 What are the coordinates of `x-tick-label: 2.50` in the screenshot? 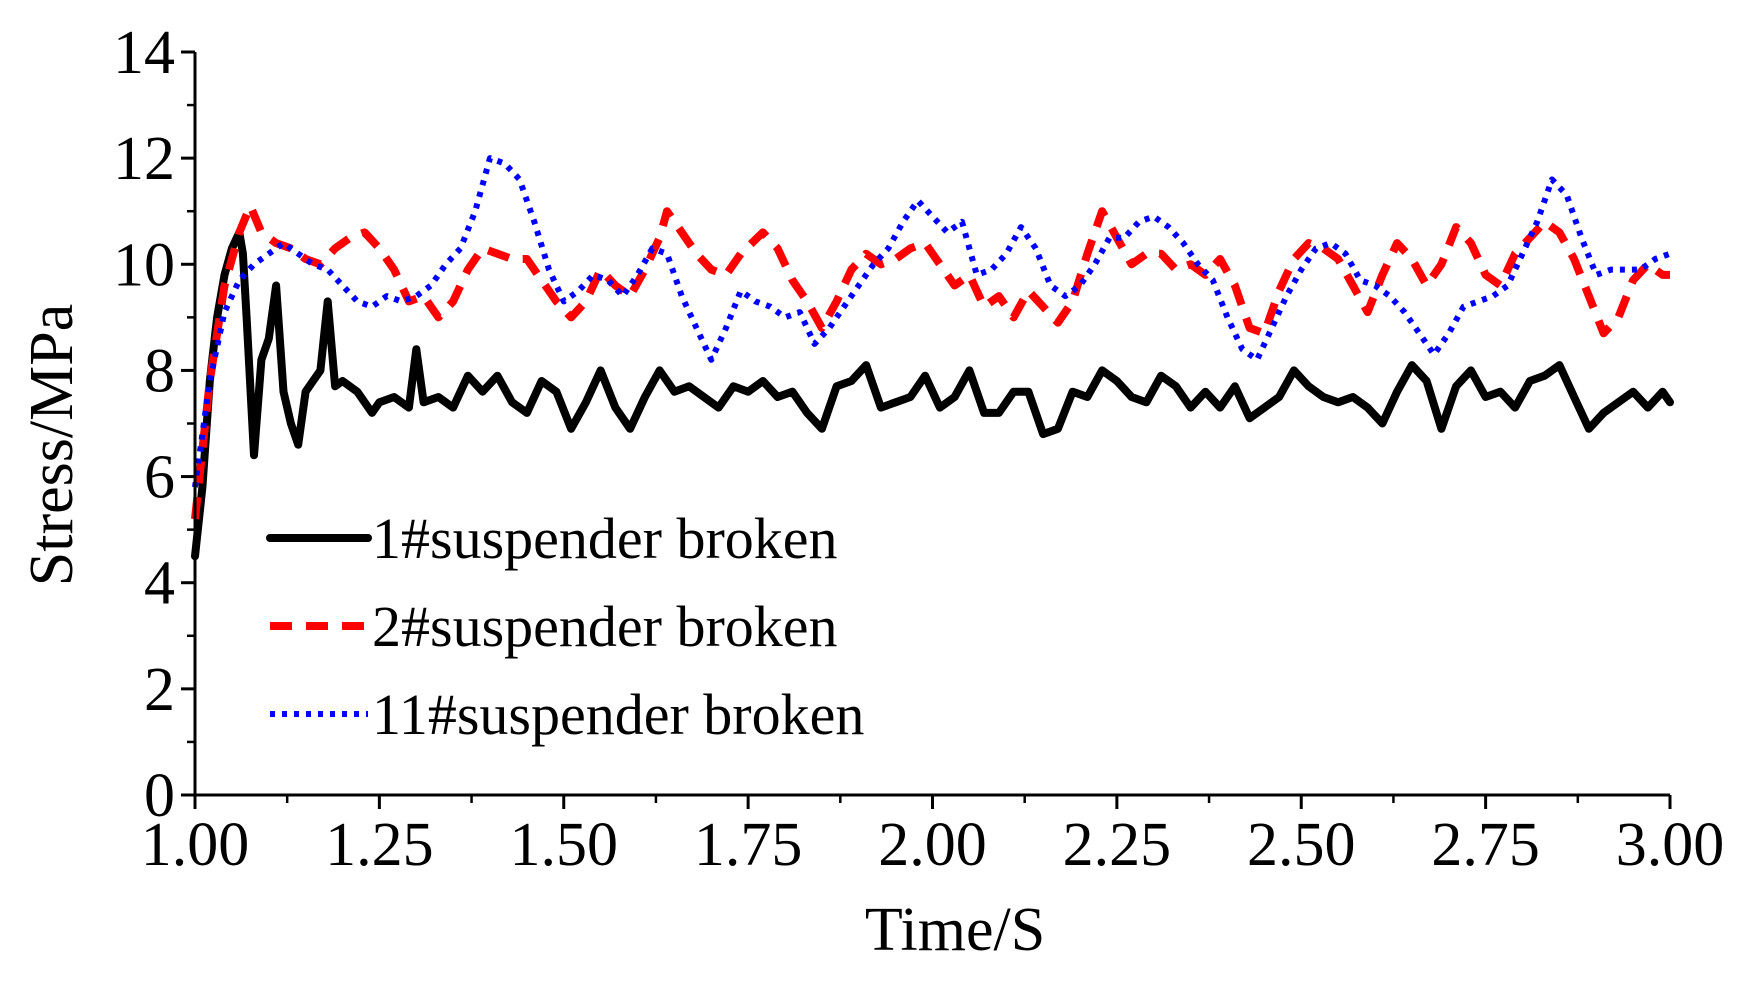 It's located at (1301, 845).